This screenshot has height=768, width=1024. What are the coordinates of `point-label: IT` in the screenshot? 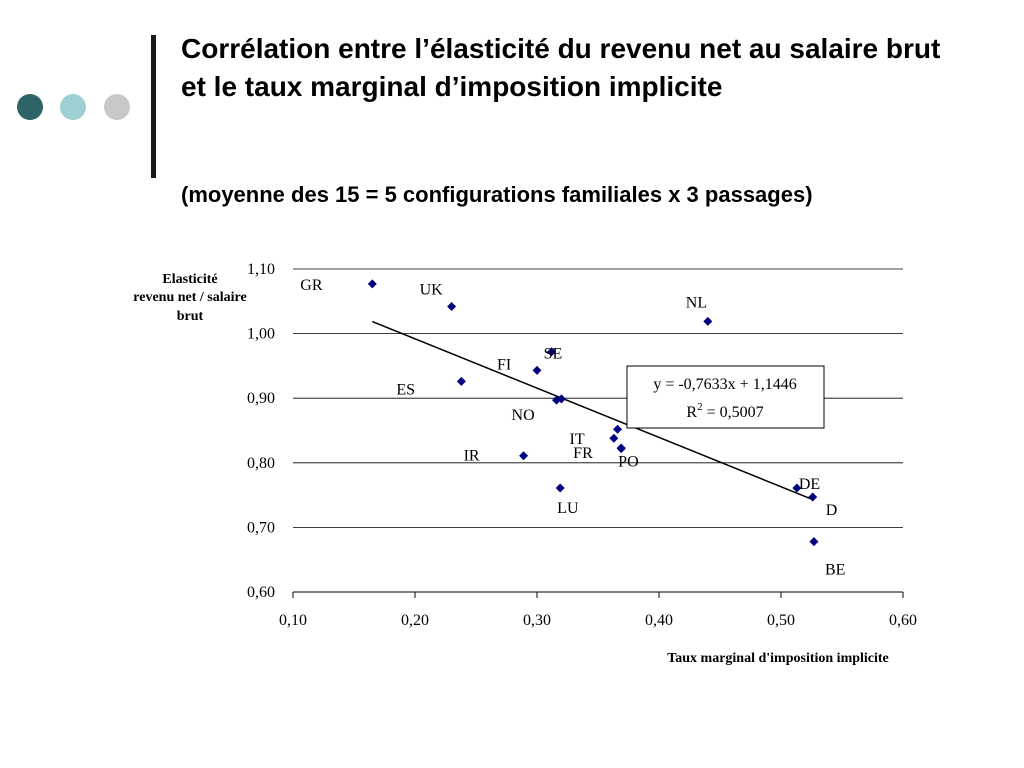 It's located at (577, 439).